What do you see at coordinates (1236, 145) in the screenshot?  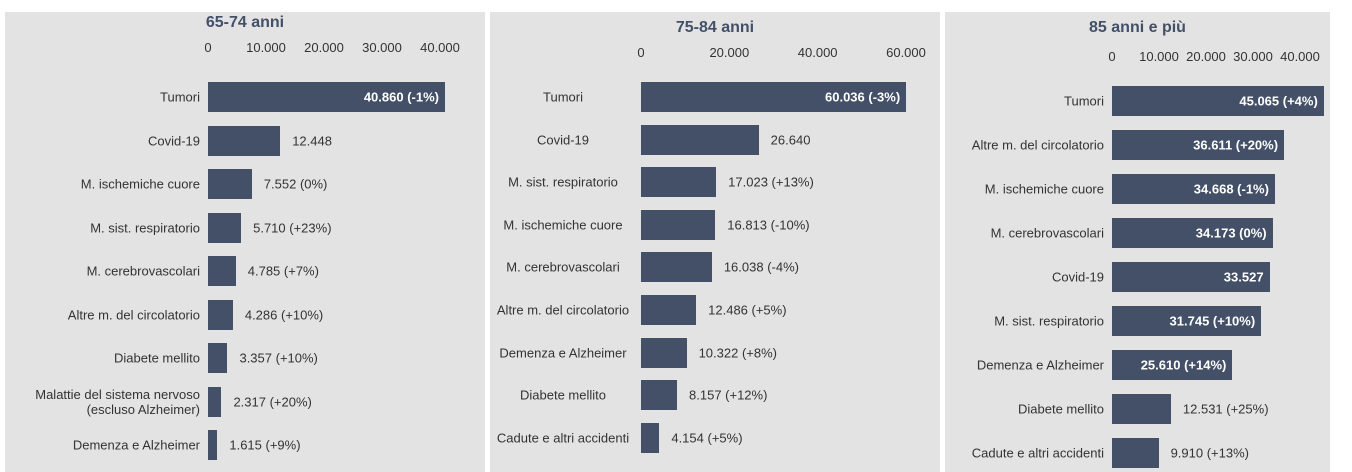 I see `value-label: 36.611 (+20%)` at bounding box center [1236, 145].